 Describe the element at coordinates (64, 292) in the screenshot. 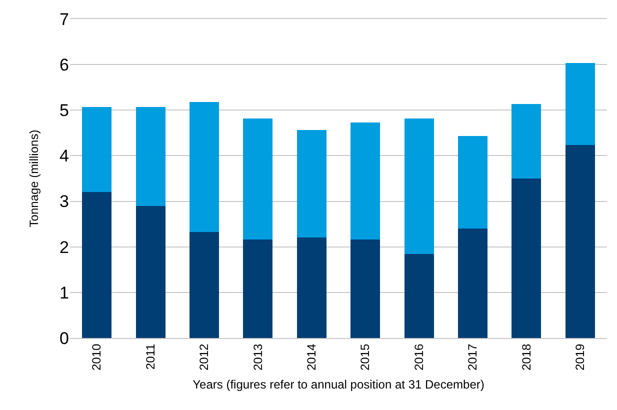

I see `y-tick-label: 1` at that location.